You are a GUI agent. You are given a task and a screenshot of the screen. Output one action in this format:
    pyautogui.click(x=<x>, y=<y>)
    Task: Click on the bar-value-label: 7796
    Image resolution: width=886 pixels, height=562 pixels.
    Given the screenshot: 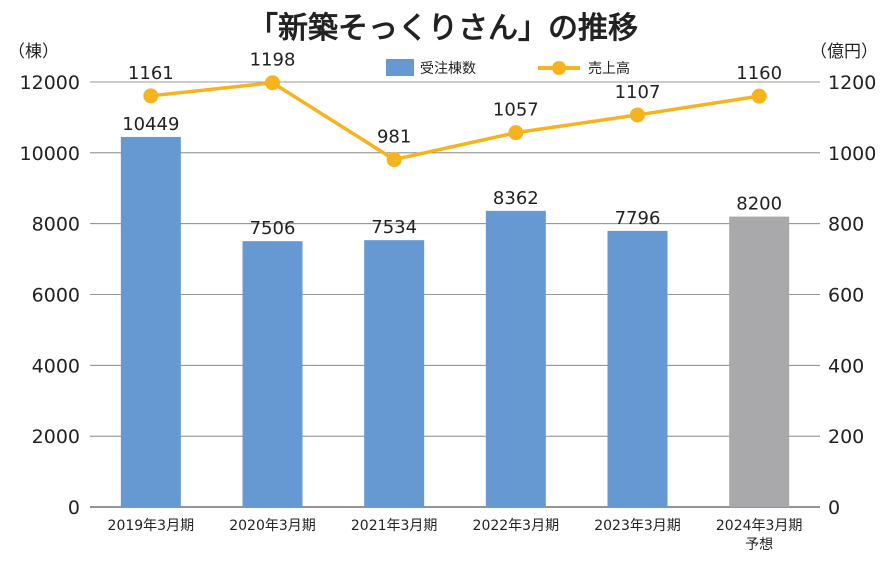 What is the action you would take?
    pyautogui.click(x=638, y=218)
    